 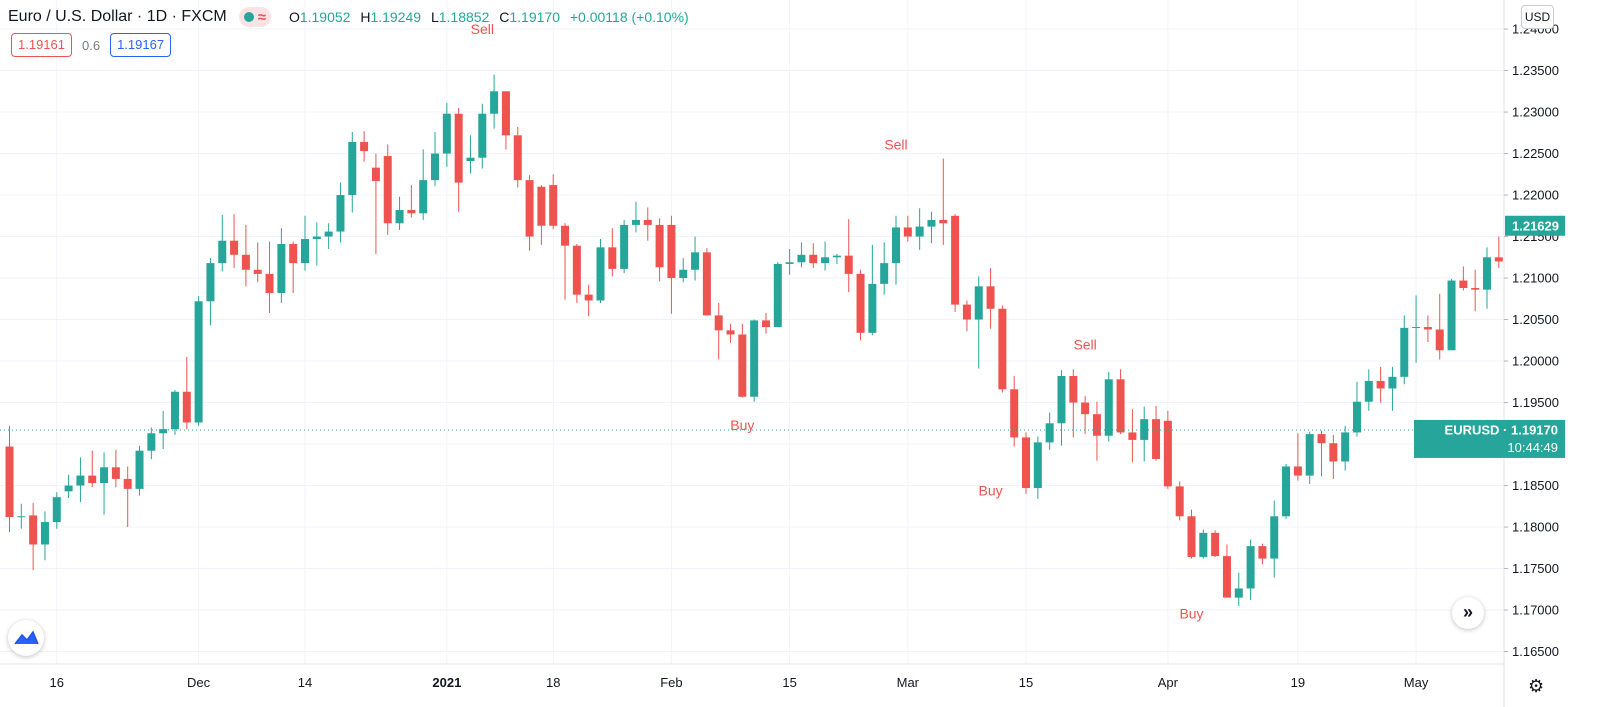 What do you see at coordinates (141, 45) in the screenshot?
I see `buy-button: 1.19167` at bounding box center [141, 45].